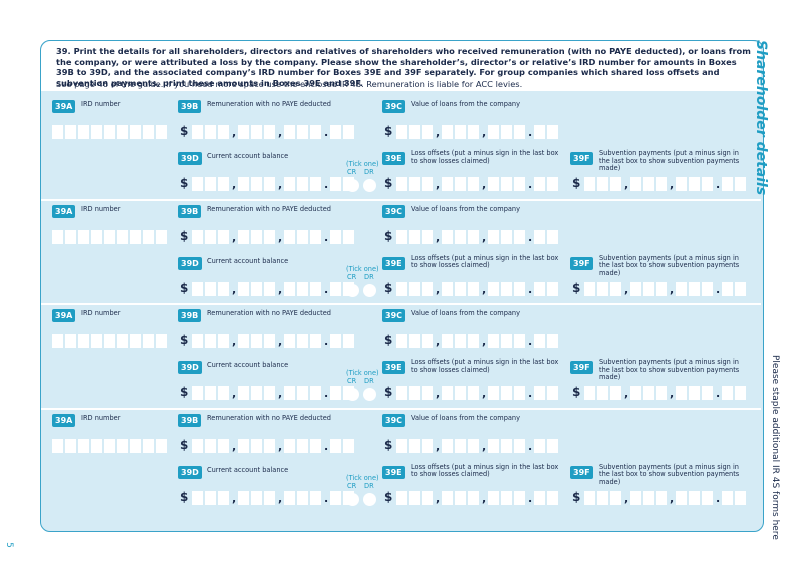 This screenshot has height=566, width=800. Describe the element at coordinates (352, 381) in the screenshot. I see `tick-cr: CR` at that location.